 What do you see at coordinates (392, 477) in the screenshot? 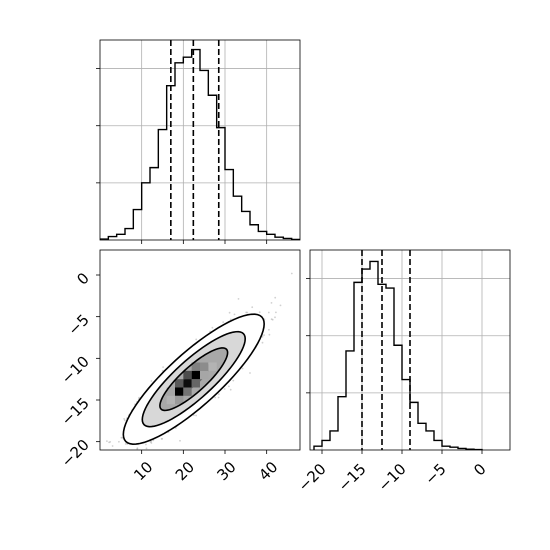
I see `hist-y-x-tick-label-2: −10` at bounding box center [392, 477].